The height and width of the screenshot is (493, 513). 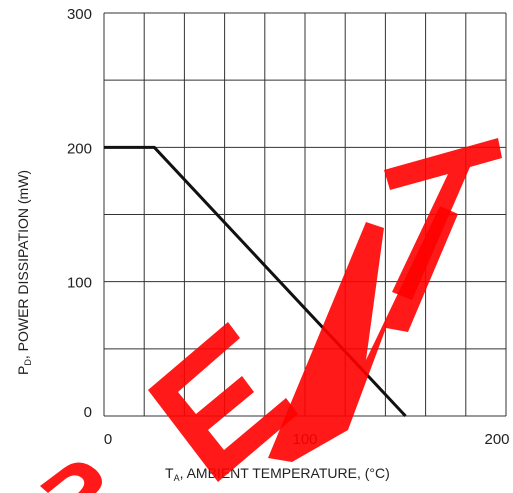 I want to click on y-axis-title: PD, POWER DISSIPATION (mW), so click(x=24, y=272).